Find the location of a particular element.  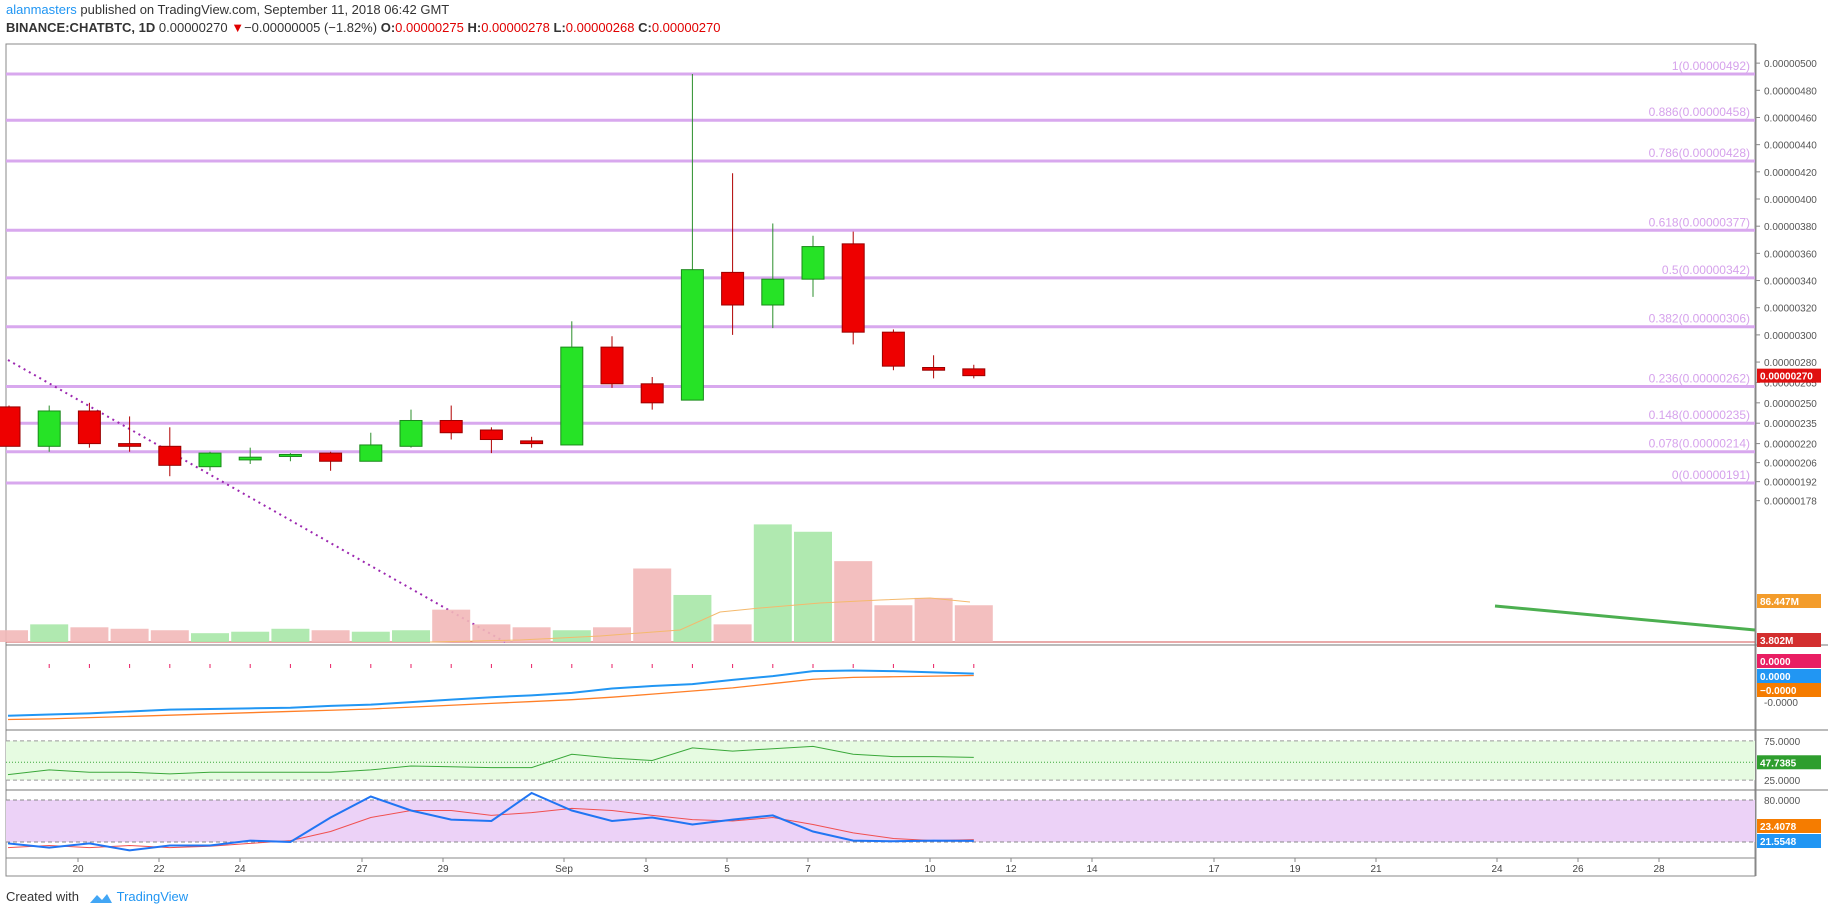

price-tick-label: 0.00000500 is located at coordinates (1790, 64).